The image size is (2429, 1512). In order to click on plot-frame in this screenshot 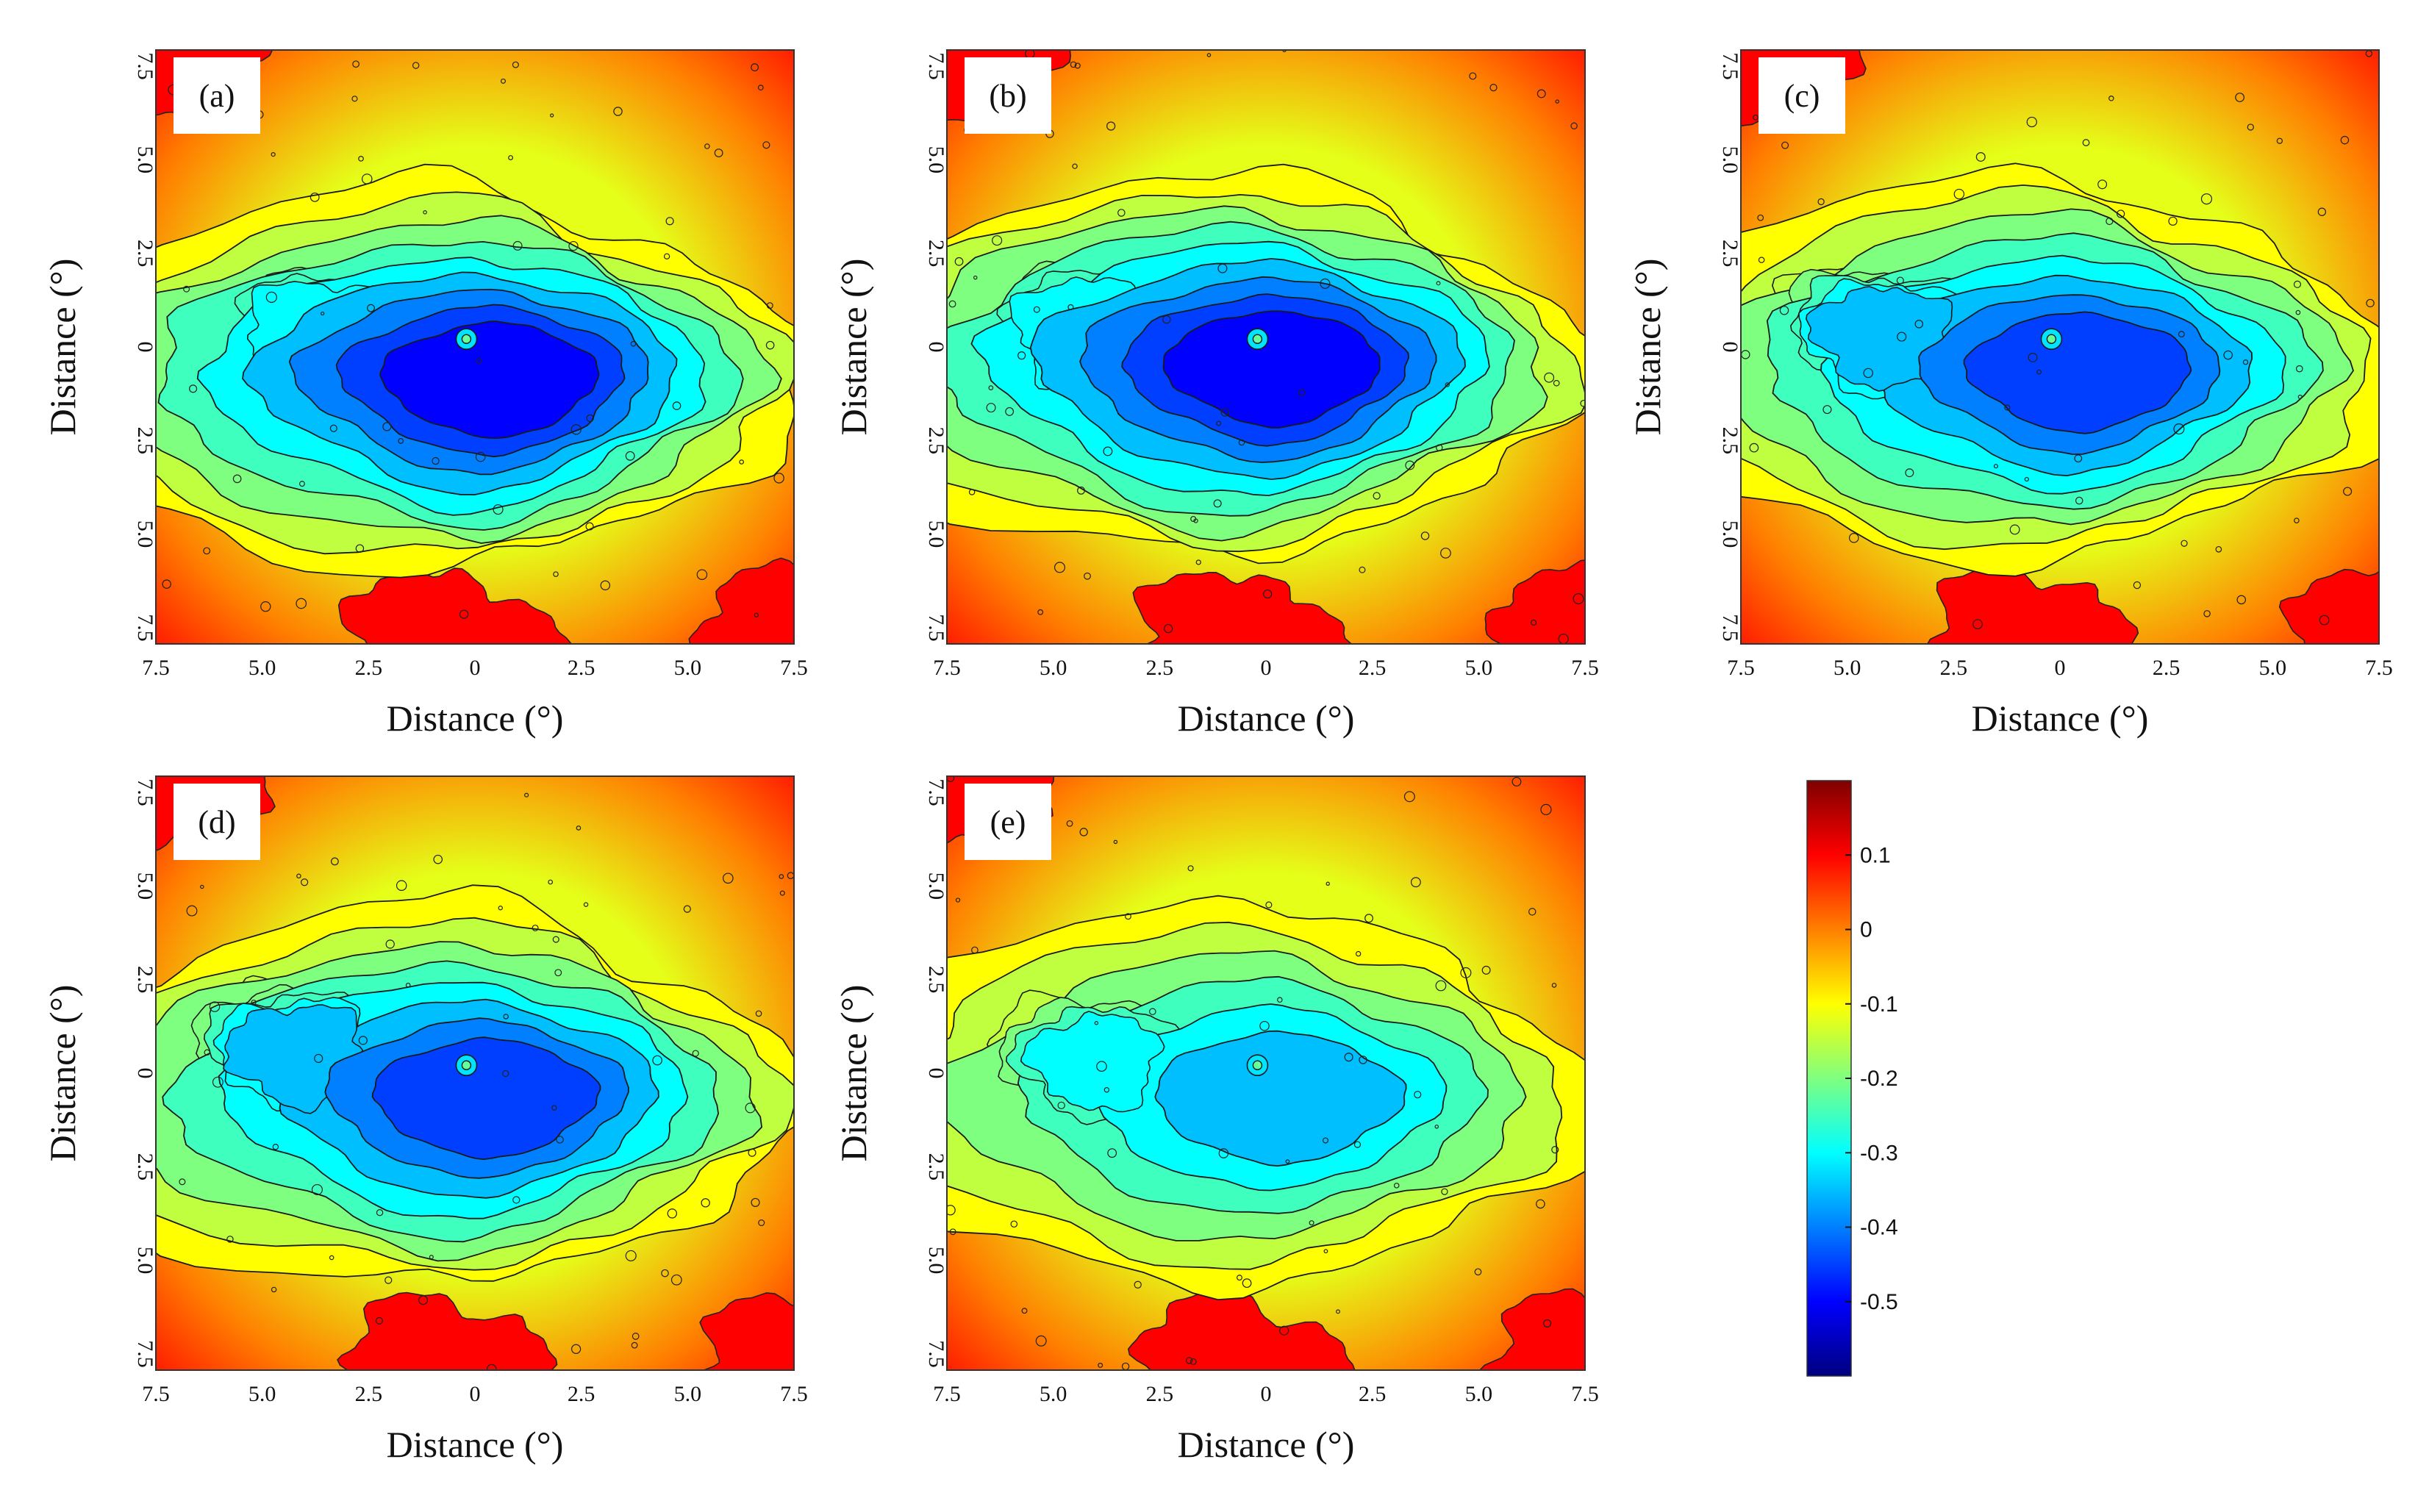, I will do `click(475, 347)`.